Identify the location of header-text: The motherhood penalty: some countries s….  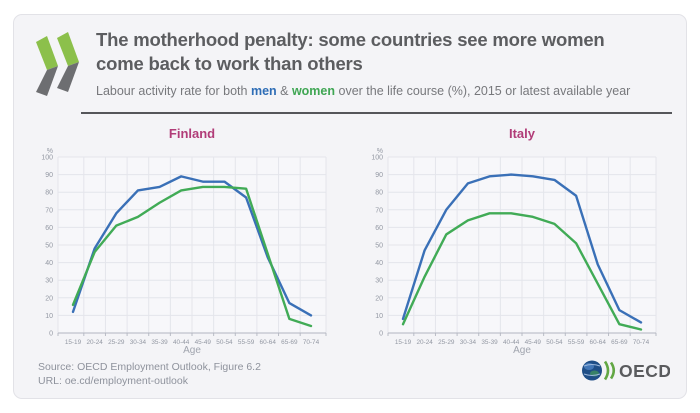
(363, 63).